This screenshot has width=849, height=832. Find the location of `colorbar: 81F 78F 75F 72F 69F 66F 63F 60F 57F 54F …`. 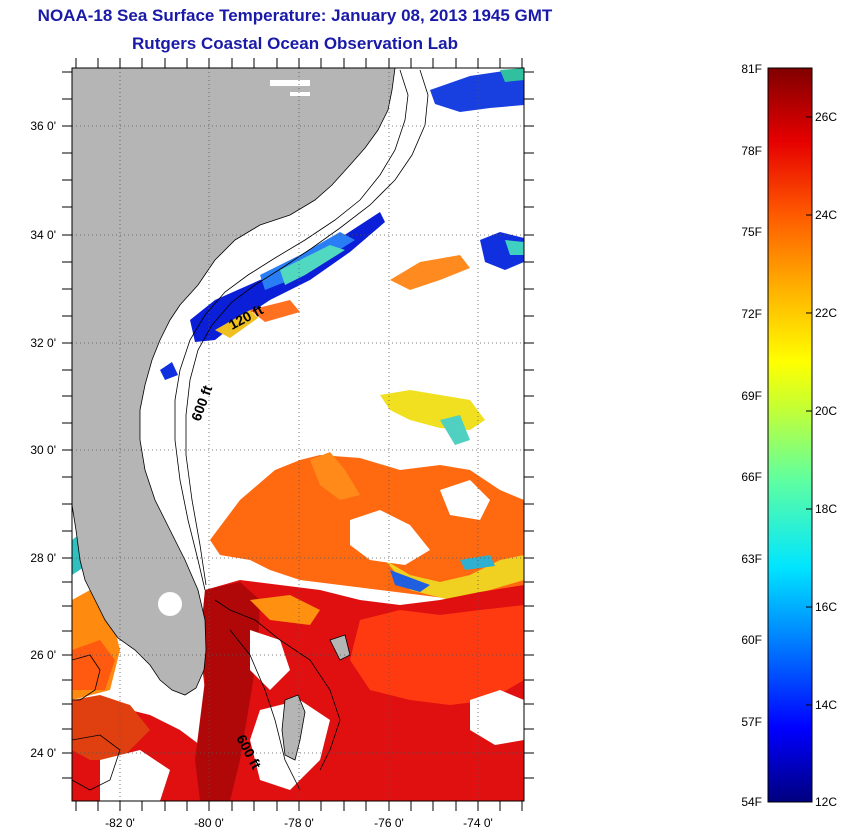

colorbar: 81F 78F 75F 72F 69F 66F 63F 60F 57F 54F … is located at coordinates (789, 435).